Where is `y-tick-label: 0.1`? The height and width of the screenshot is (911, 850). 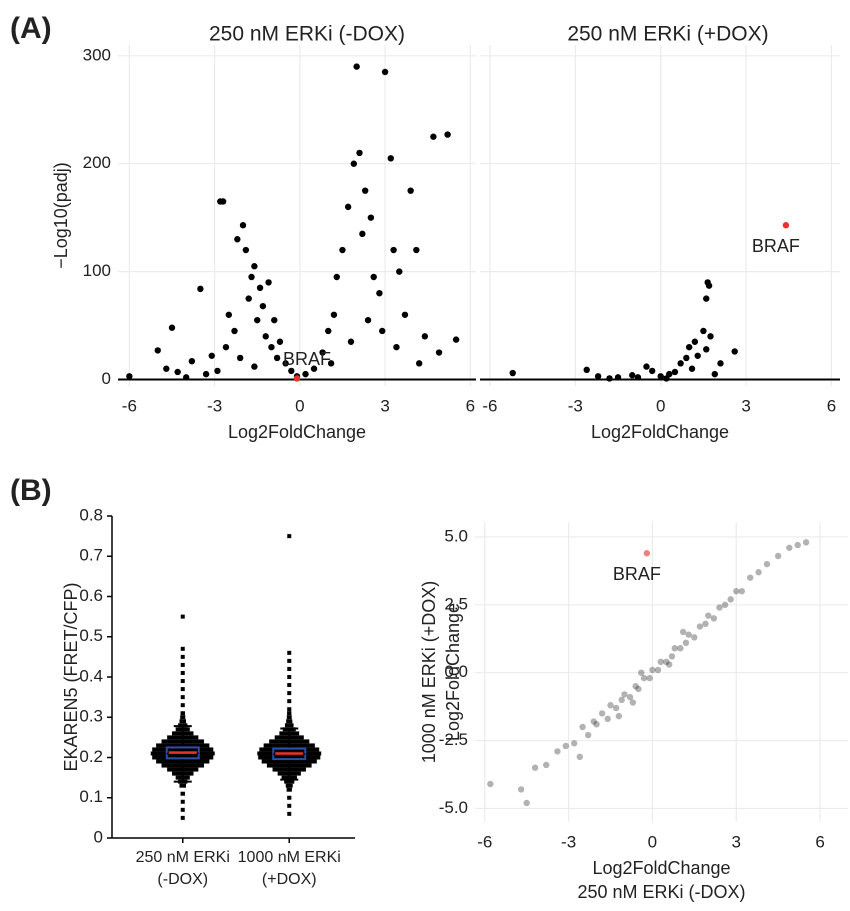
y-tick-label: 0.1 is located at coordinates (91, 796).